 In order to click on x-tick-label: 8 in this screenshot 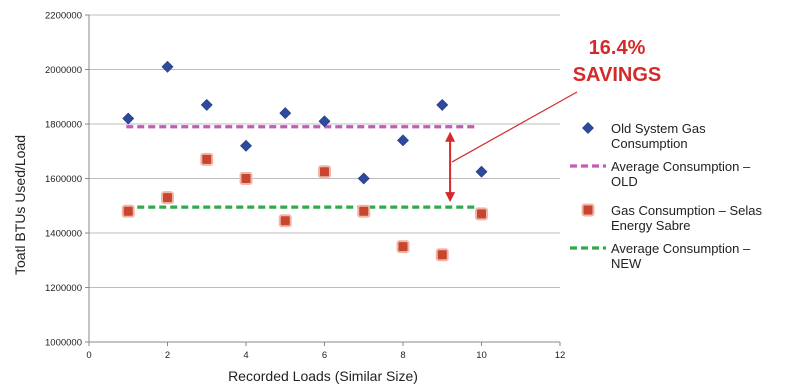, I will do `click(402, 355)`.